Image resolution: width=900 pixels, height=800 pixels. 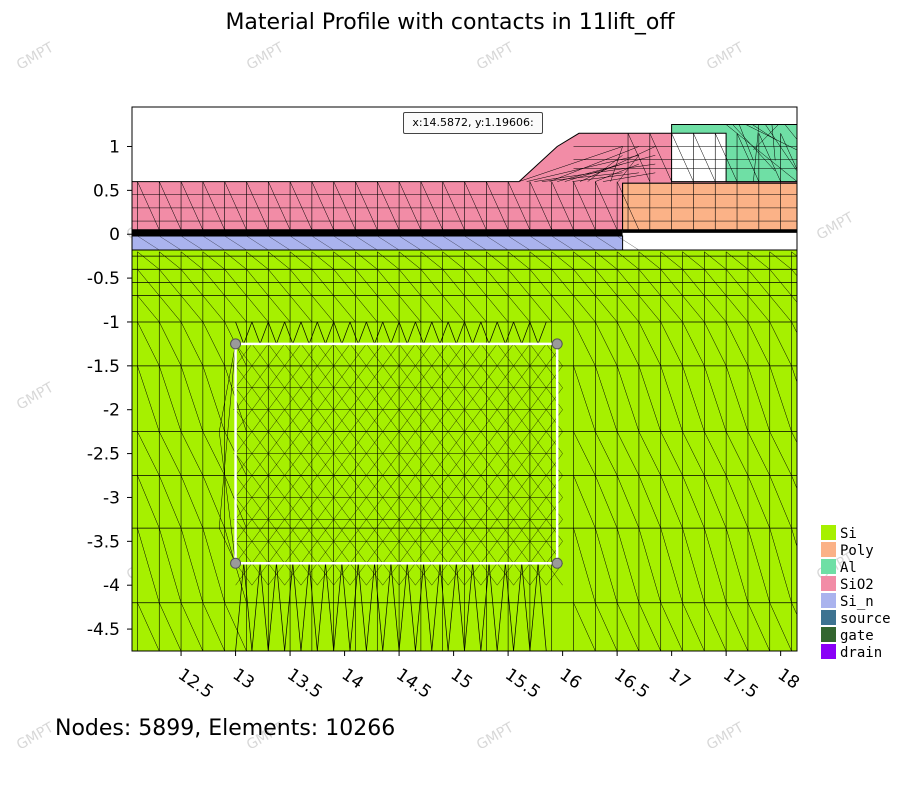 What do you see at coordinates (109, 388) in the screenshot?
I see `y-axis-ticks: 1 0.5 0 -0.5 -1 -1.5 -2 -2.5 -3 -3.5 -4 -4.5` at bounding box center [109, 388].